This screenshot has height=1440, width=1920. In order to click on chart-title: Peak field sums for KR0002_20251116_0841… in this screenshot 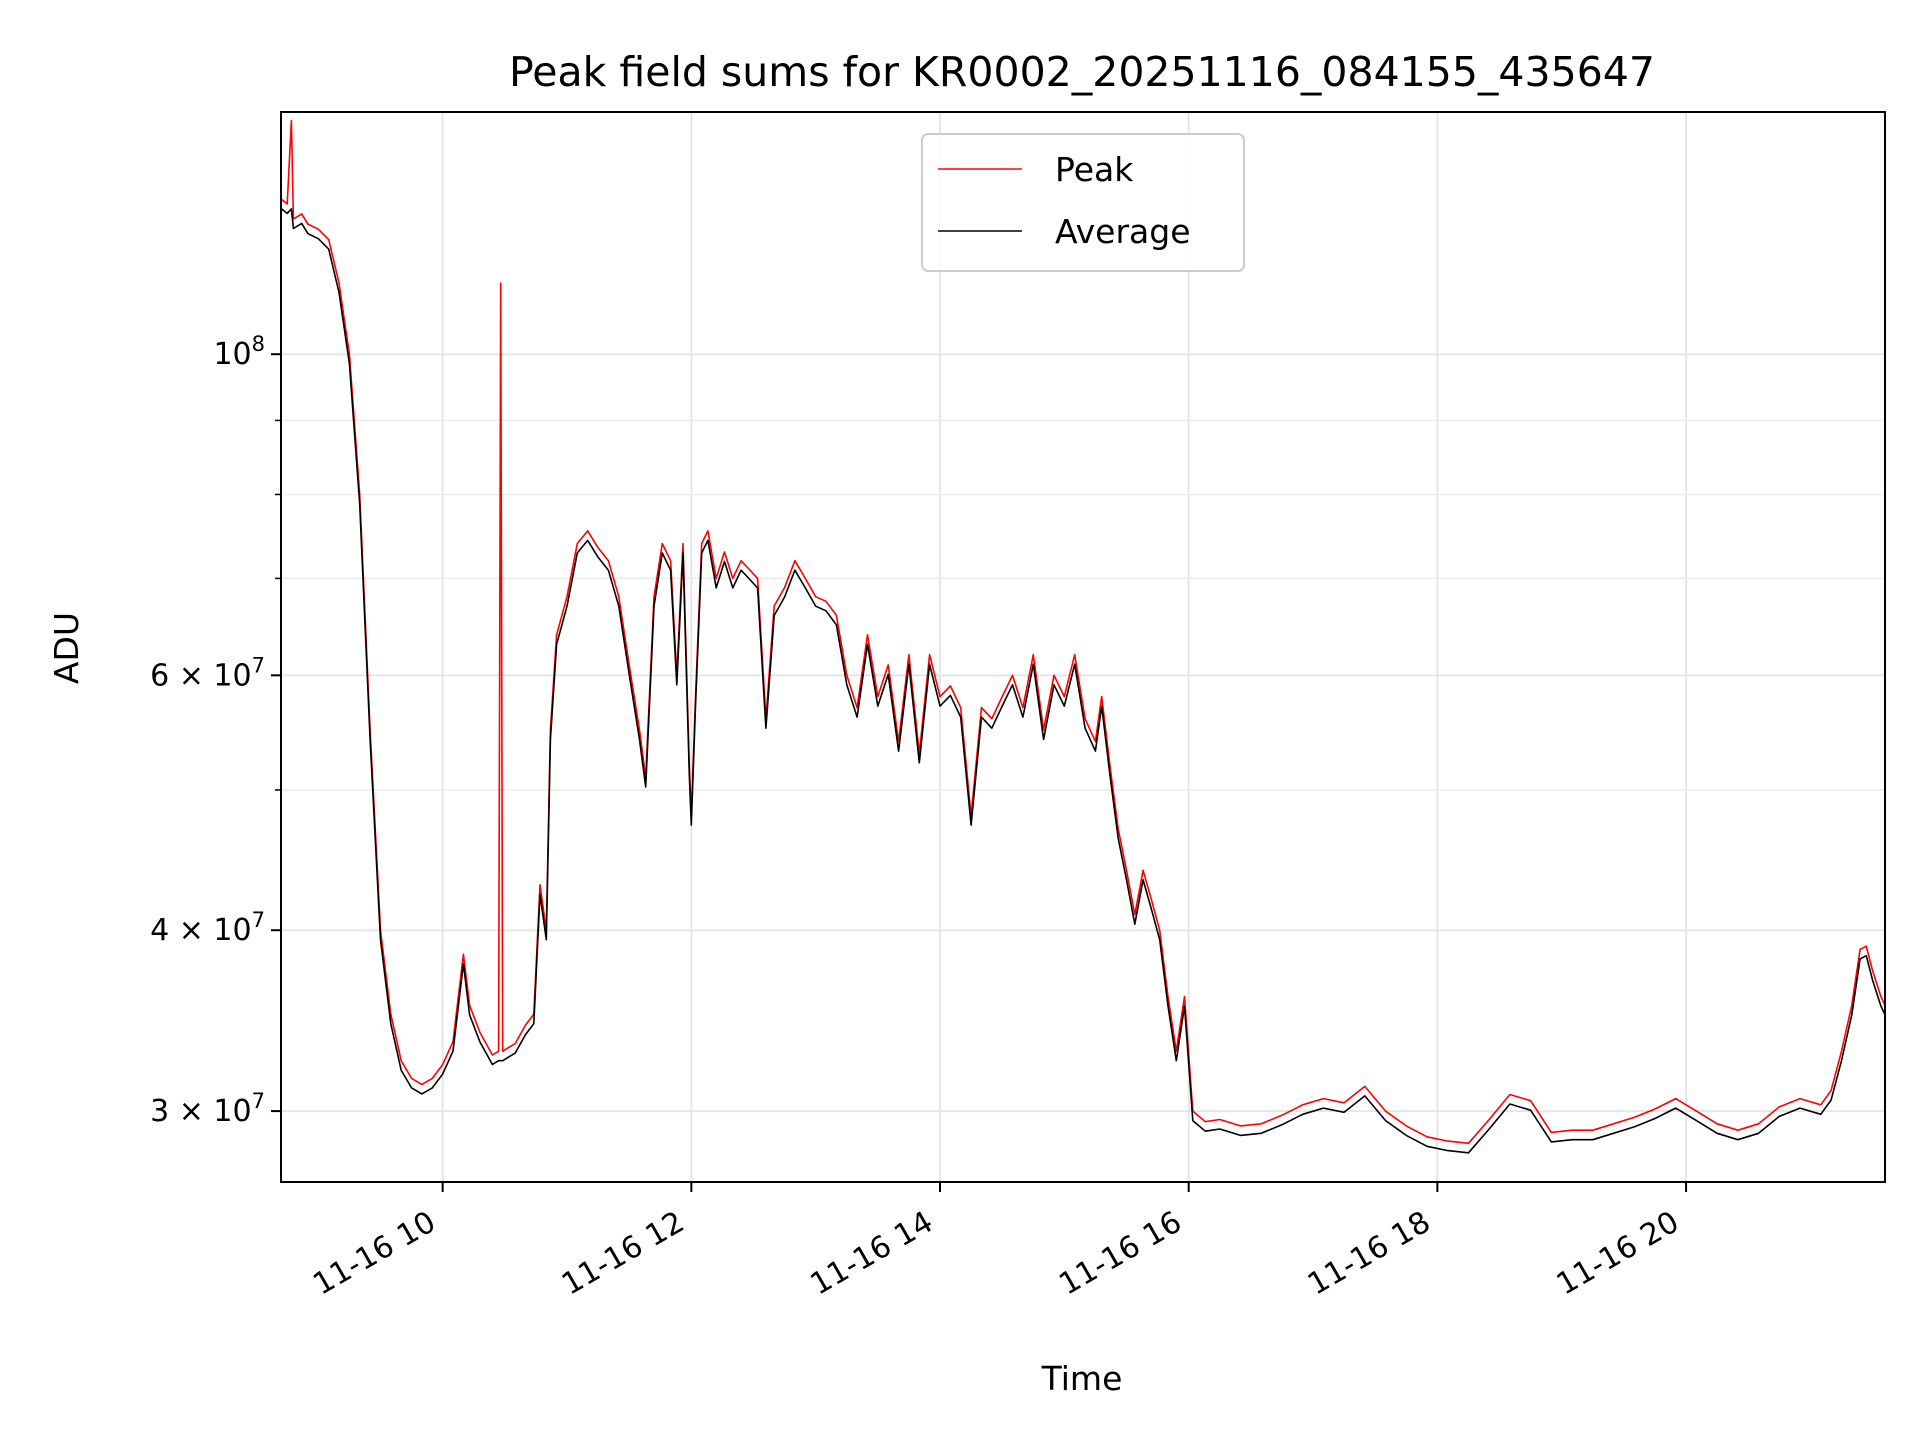, I will do `click(1082, 72)`.